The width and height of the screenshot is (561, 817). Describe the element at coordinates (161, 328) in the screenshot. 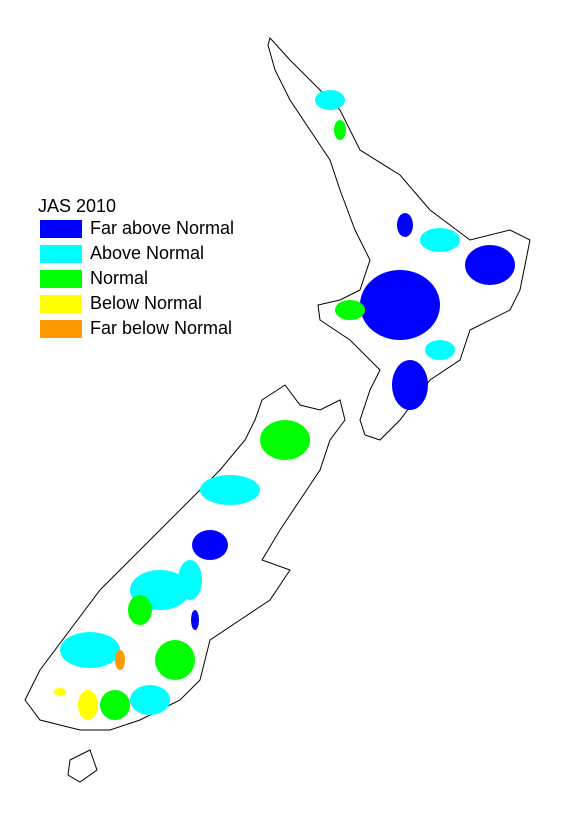

I see `legend-label: Far below Normal` at that location.